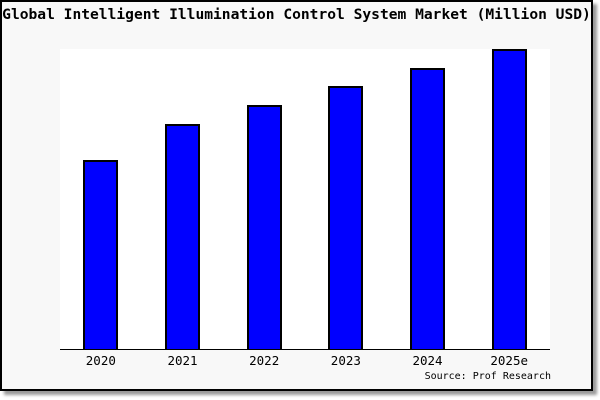 Image resolution: width=600 pixels, height=400 pixels. What do you see at coordinates (427, 360) in the screenshot?
I see `x-tick-label-2024: 2024` at bounding box center [427, 360].